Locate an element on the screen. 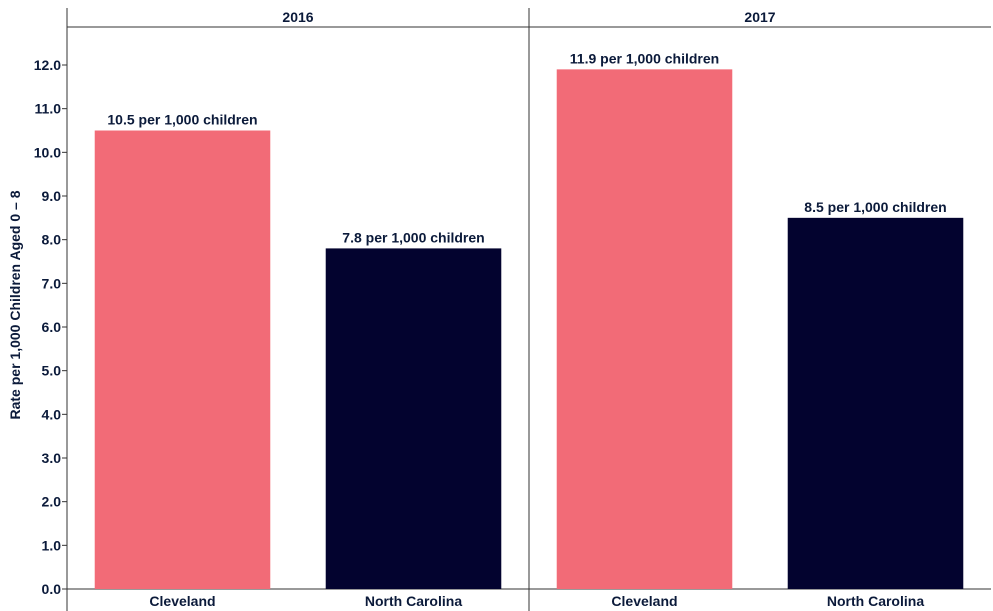 The height and width of the screenshot is (611, 993). data-label: 7.8 per 1,000 children is located at coordinates (413, 237).